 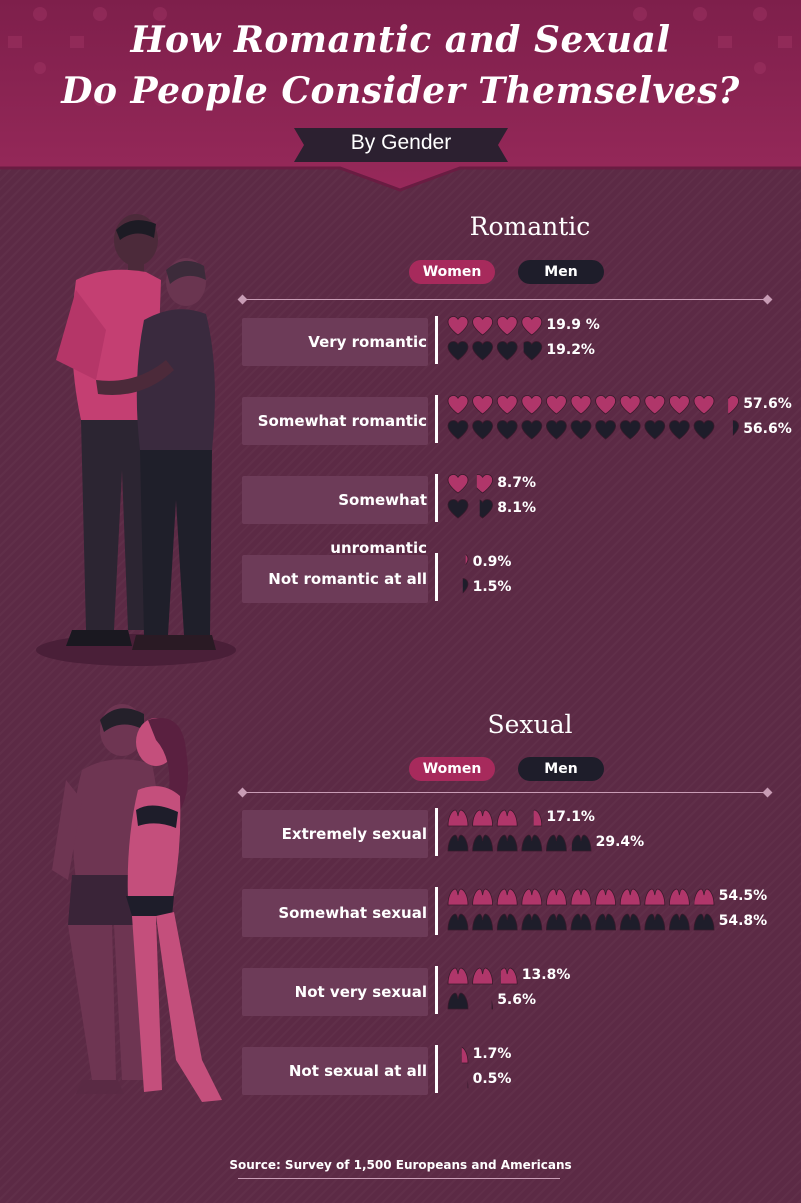 I want to click on category-label: Extremely sexual, so click(x=354, y=834).